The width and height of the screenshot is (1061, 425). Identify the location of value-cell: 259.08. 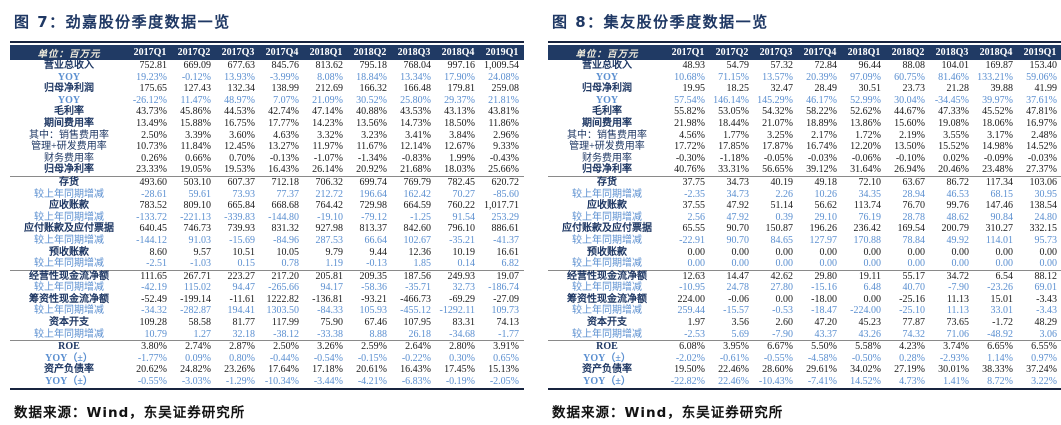
(505, 89).